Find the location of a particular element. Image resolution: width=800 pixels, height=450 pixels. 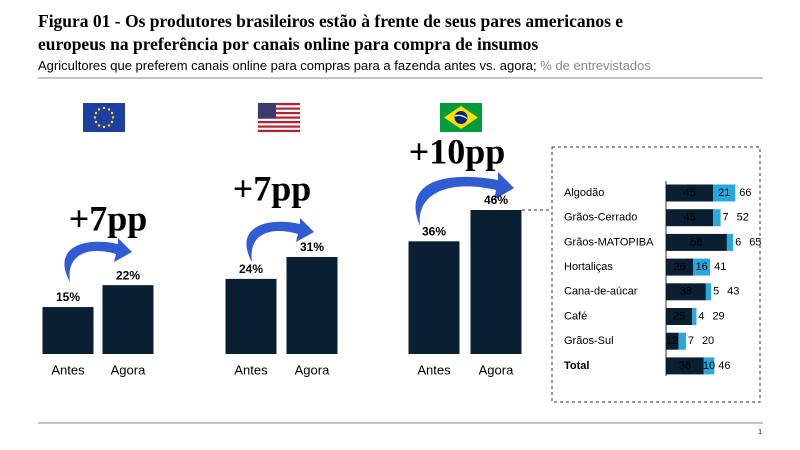

segment-label: 26 is located at coordinates (680, 267).